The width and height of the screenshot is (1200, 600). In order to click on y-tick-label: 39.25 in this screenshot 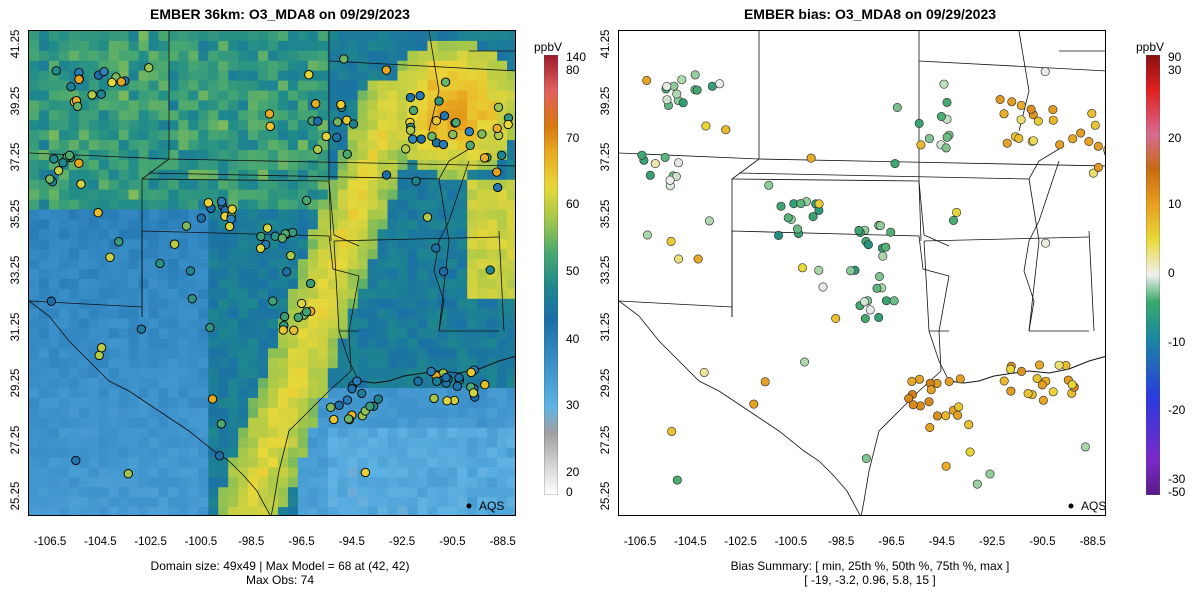, I will do `click(16, 100)`.